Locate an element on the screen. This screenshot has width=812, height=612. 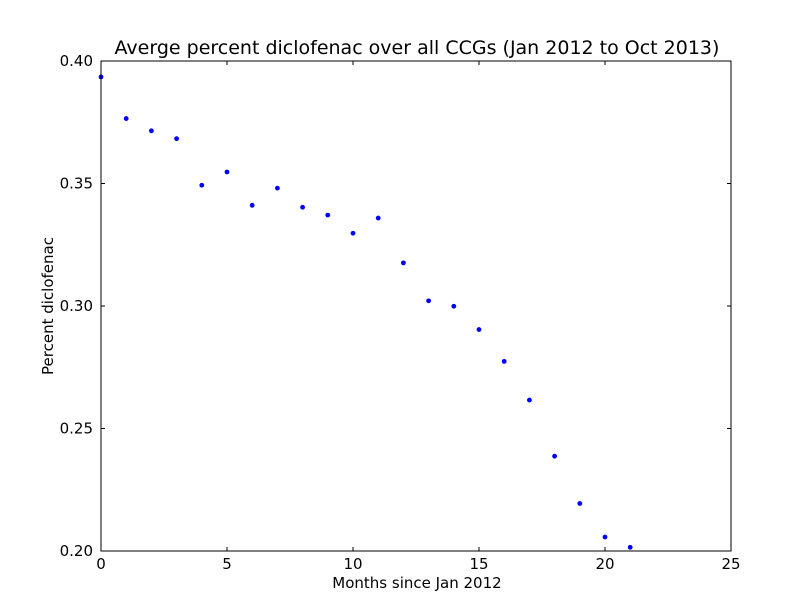
y-tick-label: 0.35 is located at coordinates (76, 184).